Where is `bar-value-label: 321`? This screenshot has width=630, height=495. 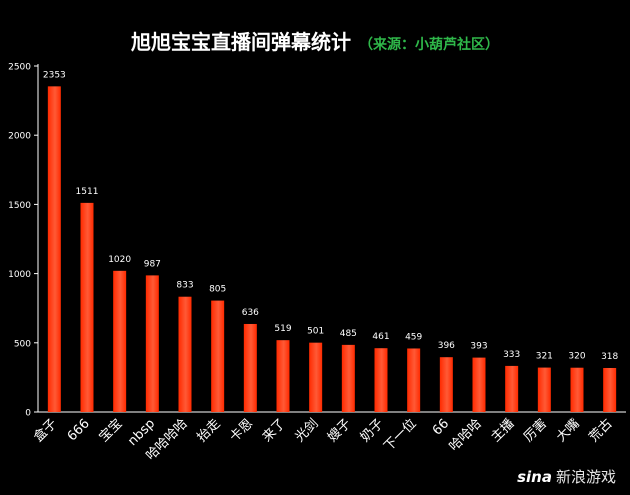 bar-value-label: 321 is located at coordinates (544, 357).